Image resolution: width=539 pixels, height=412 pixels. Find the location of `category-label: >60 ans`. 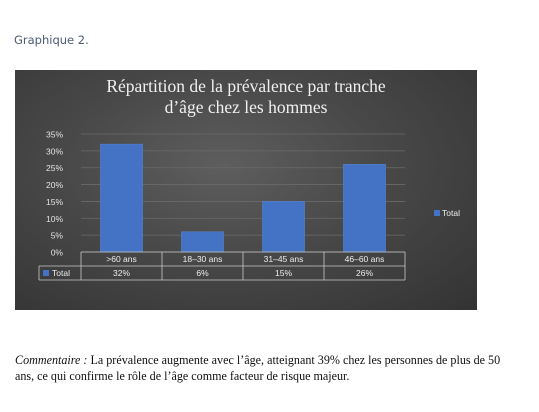

category-label: >60 ans is located at coordinates (121, 259).